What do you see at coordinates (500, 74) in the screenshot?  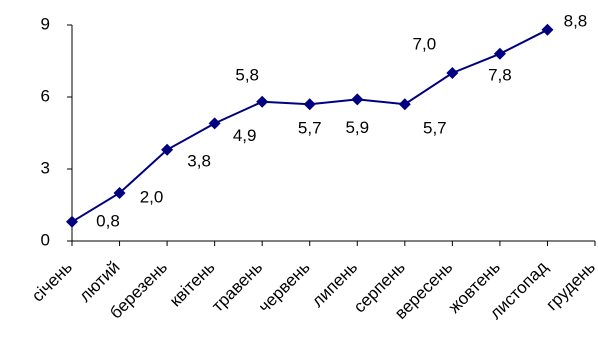 I see `data-label: 7,8` at bounding box center [500, 74].